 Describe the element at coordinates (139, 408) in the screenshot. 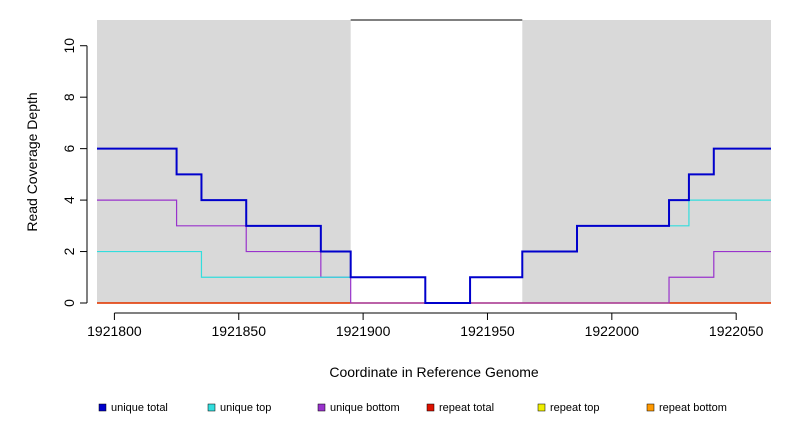

I see `legend-label-0: unique total` at that location.